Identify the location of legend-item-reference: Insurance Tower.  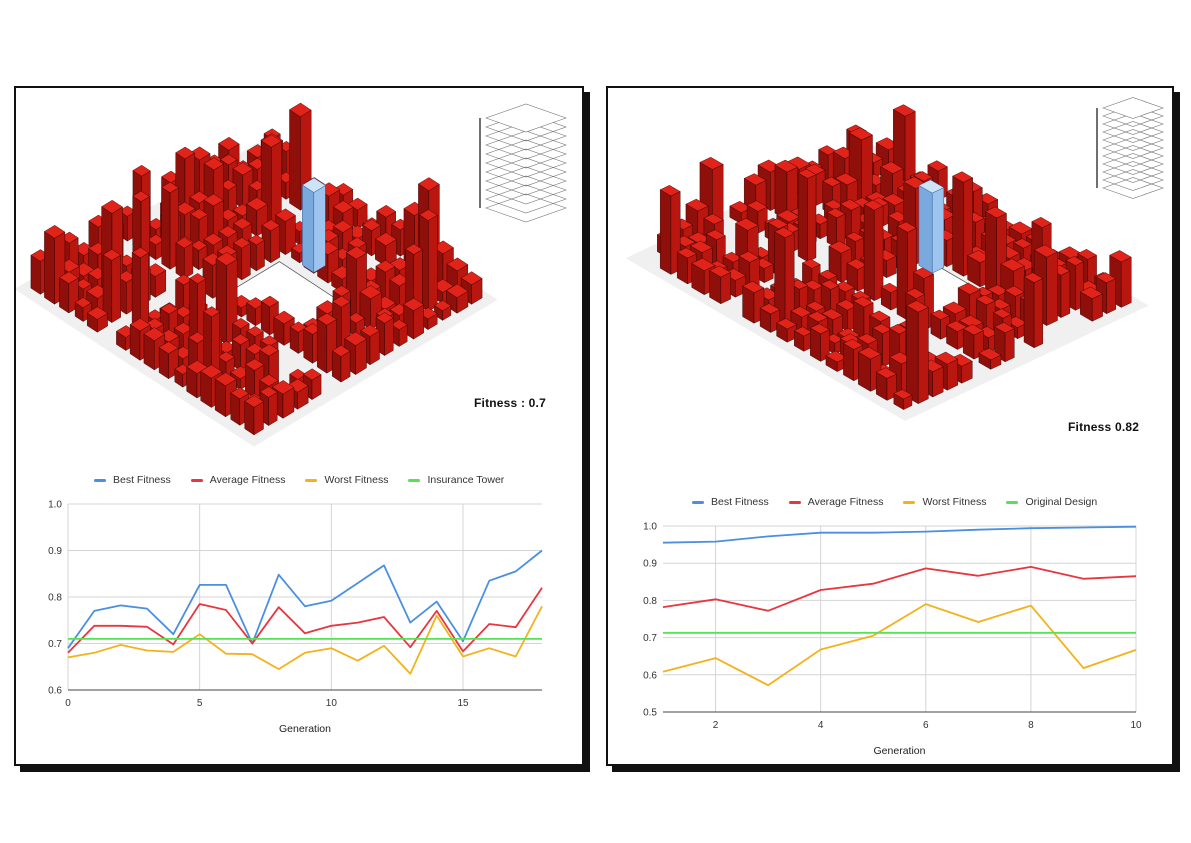
(456, 480).